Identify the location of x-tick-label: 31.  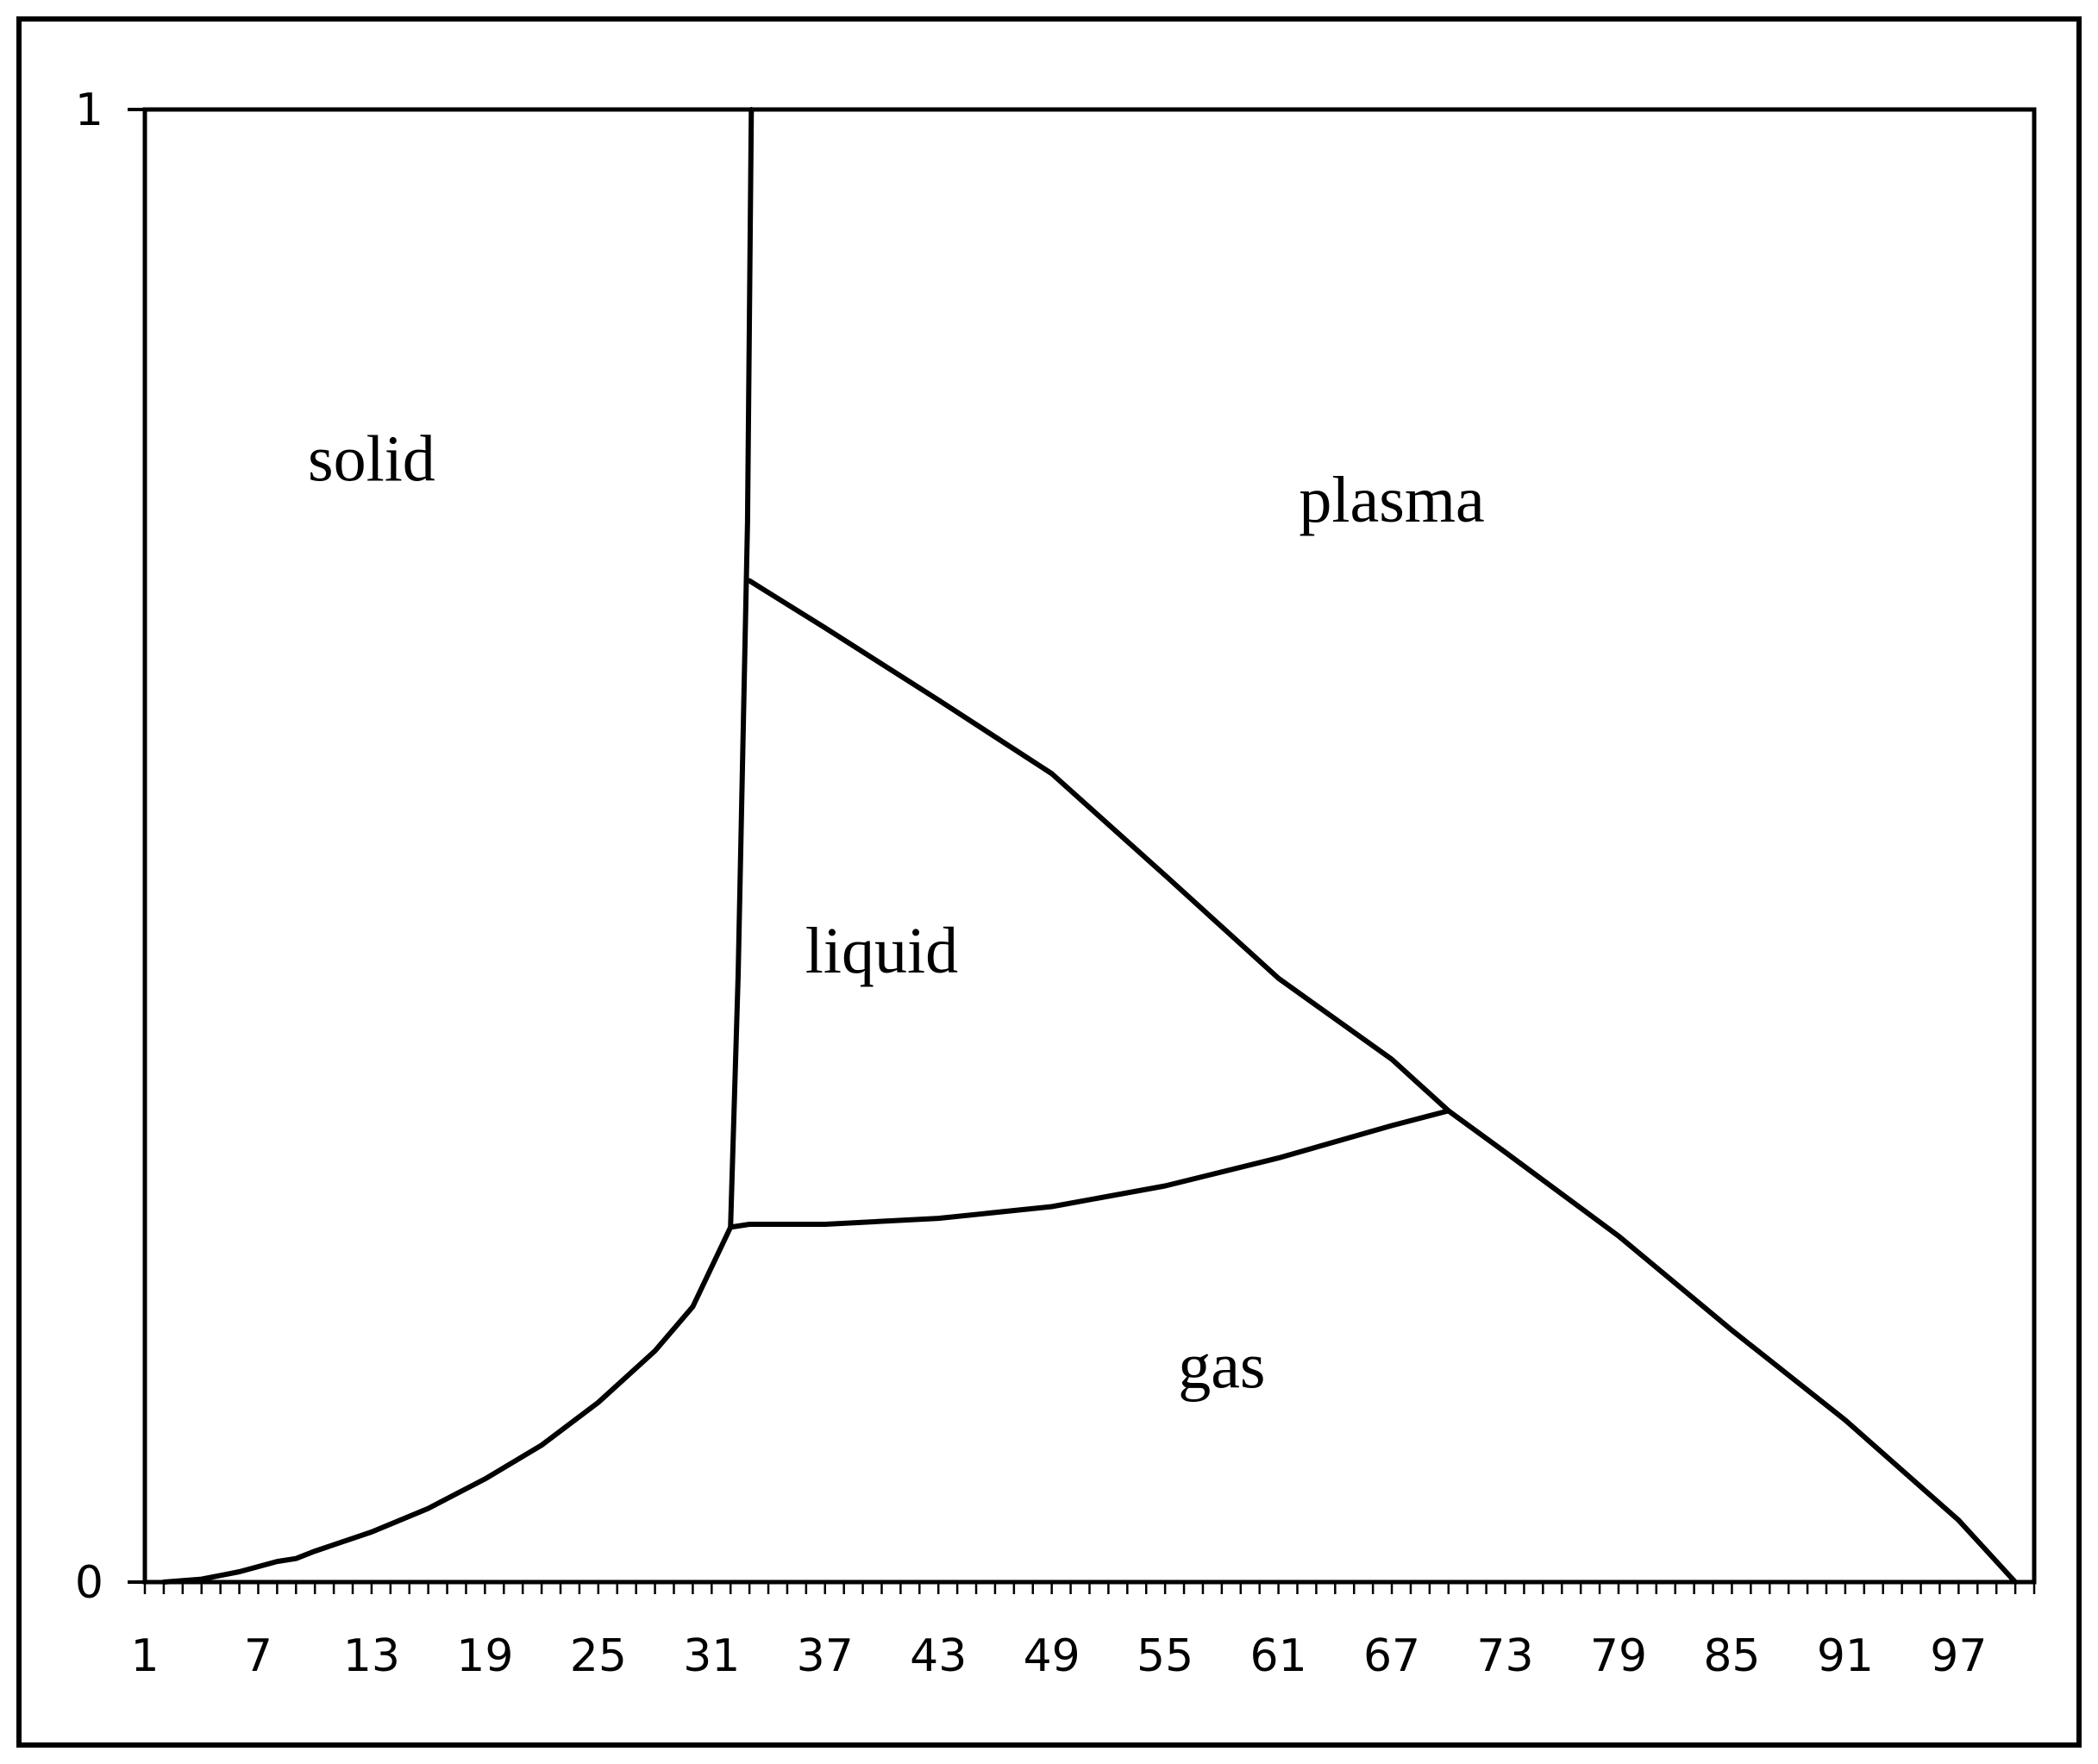
(711, 1656).